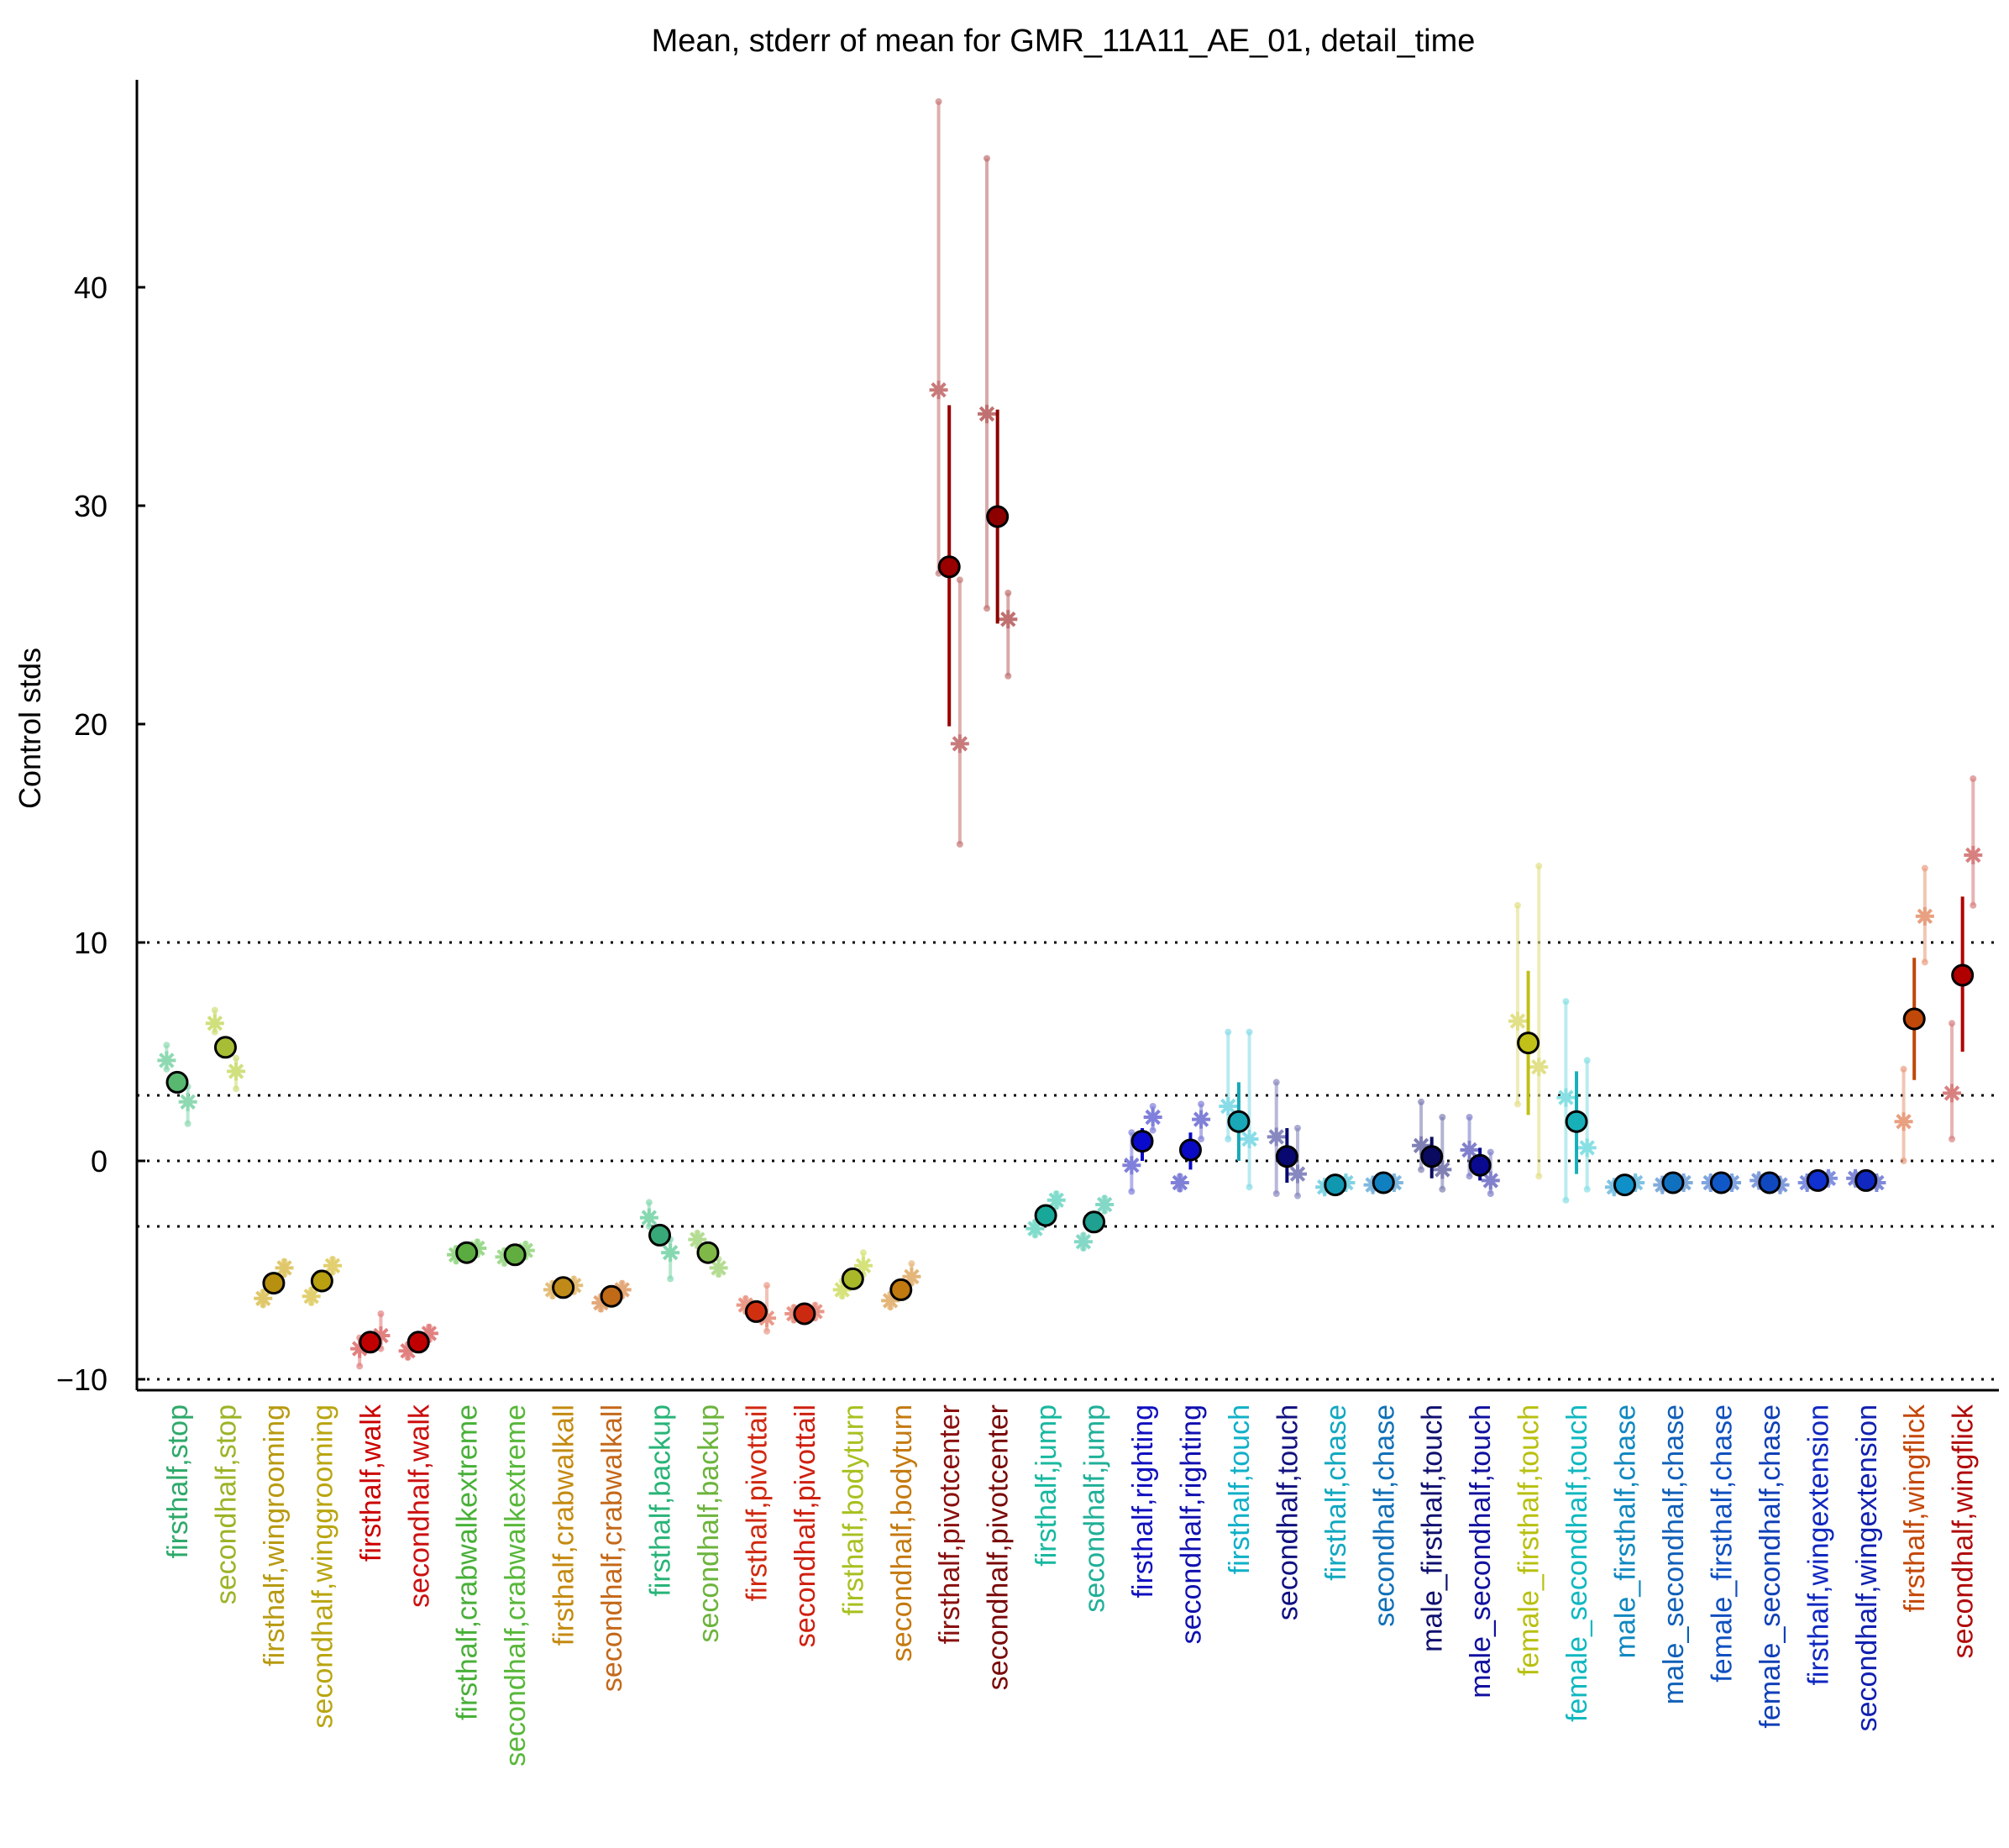 The height and width of the screenshot is (1848, 2009). I want to click on category-label: firsthalf,bodyturn, so click(853, 1509).